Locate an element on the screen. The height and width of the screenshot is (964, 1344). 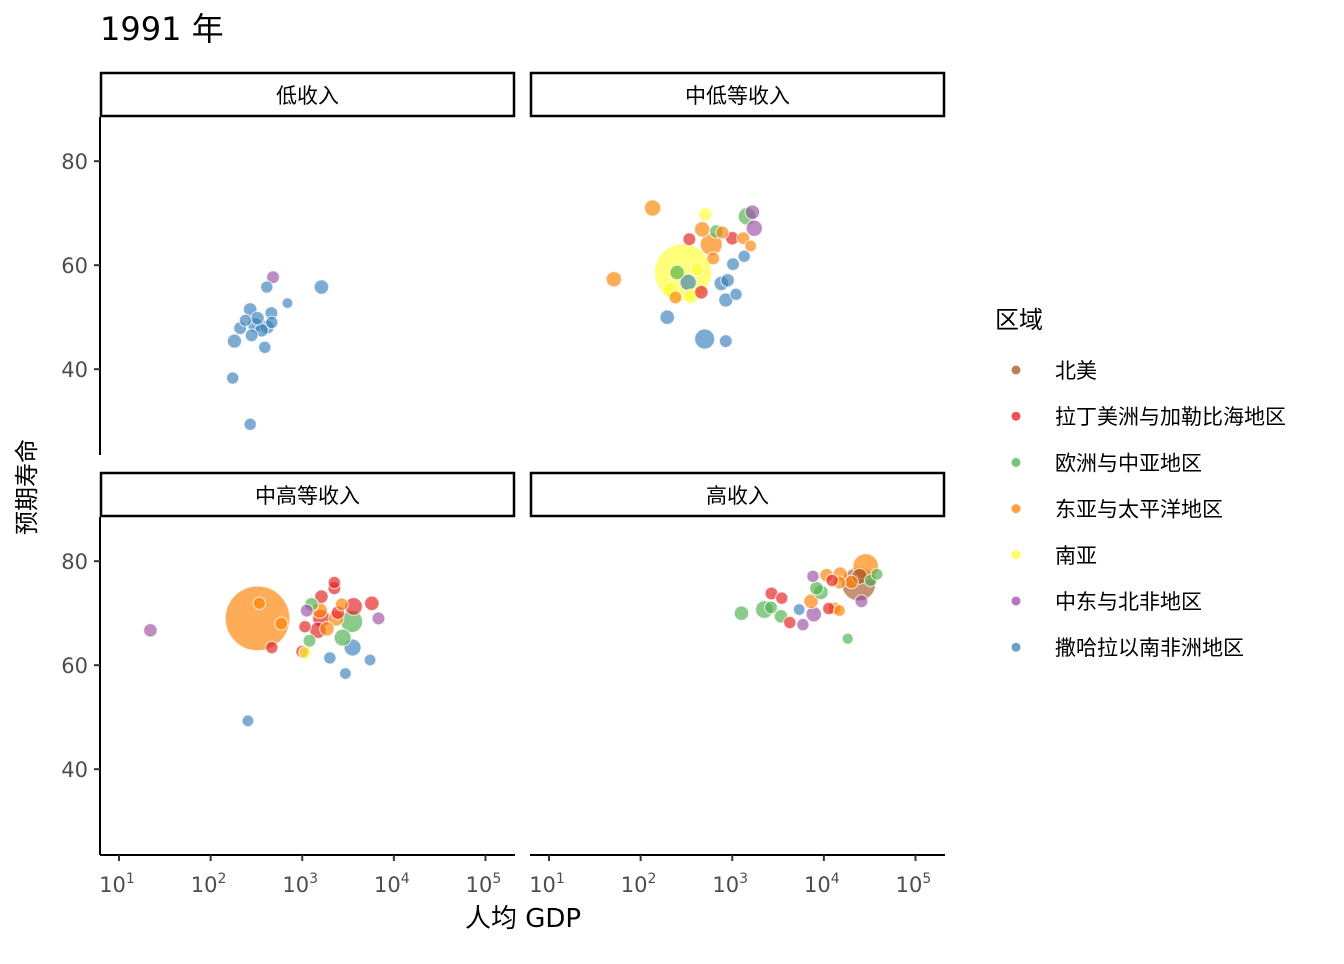
x-tick-label: 10² is located at coordinates (209, 884).